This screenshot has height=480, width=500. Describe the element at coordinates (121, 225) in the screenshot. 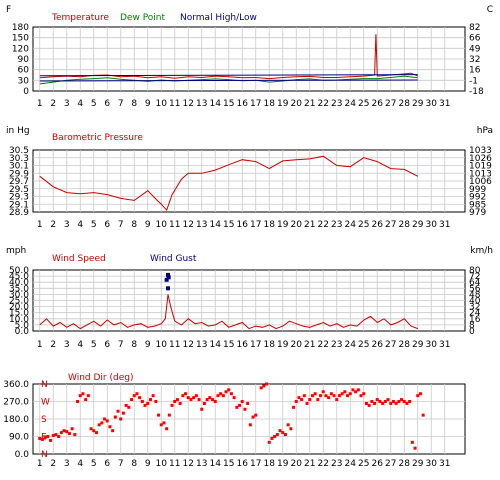

I see `pressure-x-tick-label: 7` at that location.